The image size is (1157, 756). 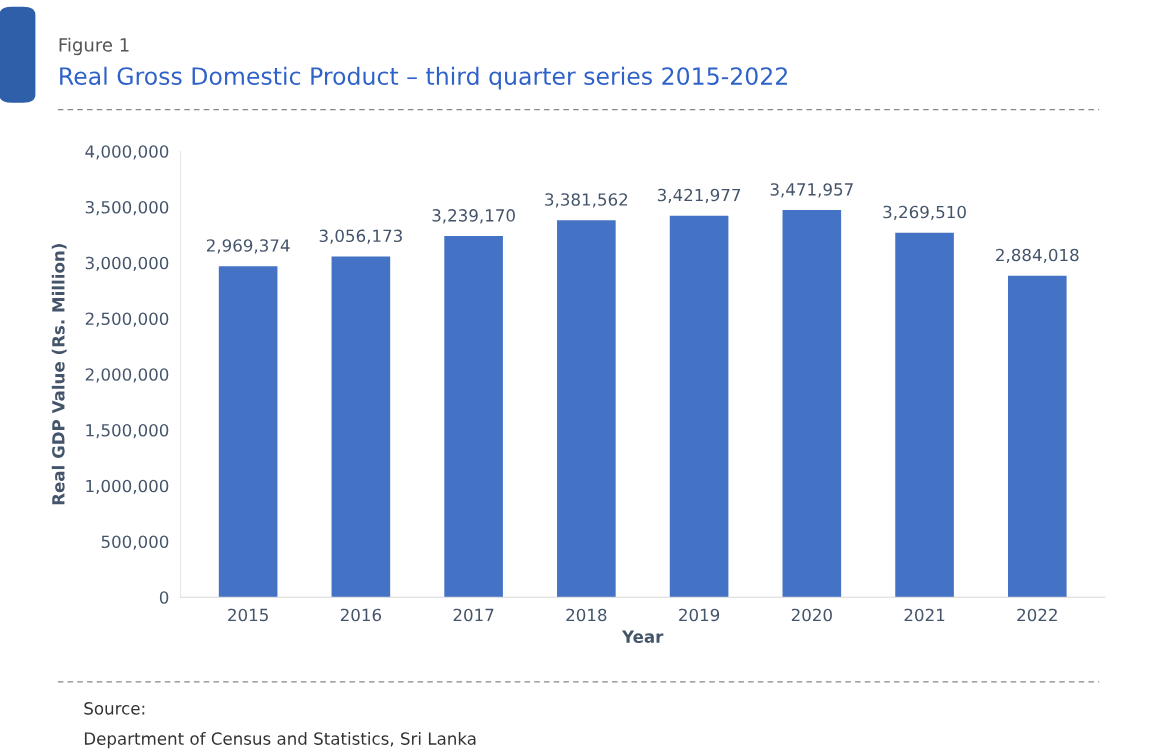 I want to click on data-label: 2,884,018, so click(x=1037, y=255).